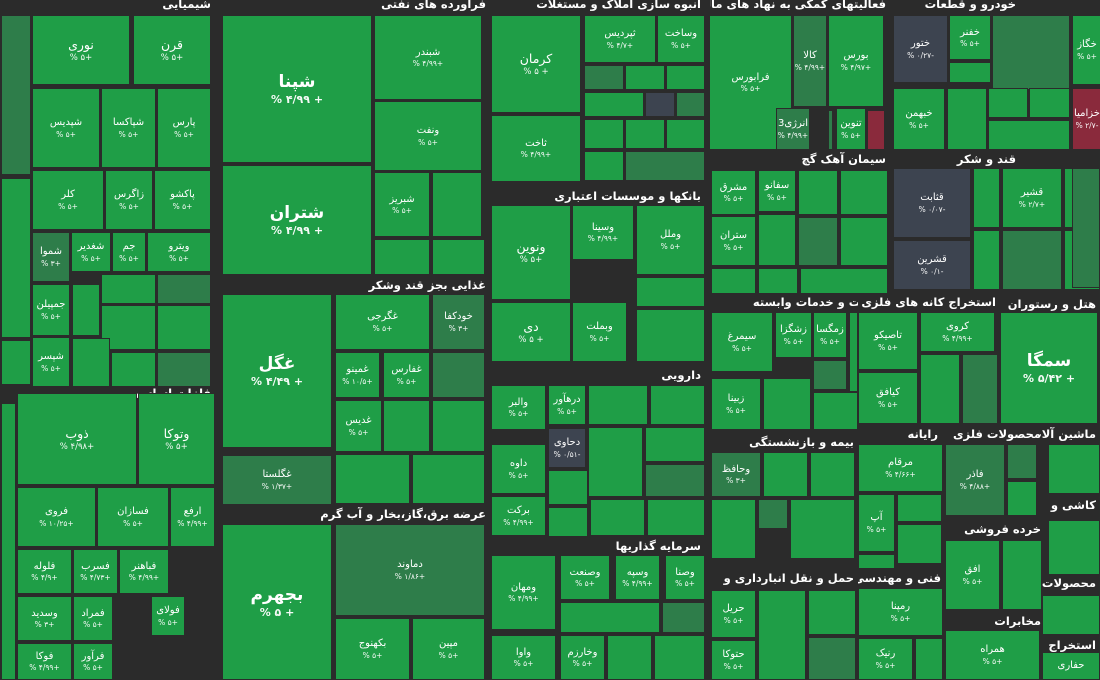  What do you see at coordinates (932, 203) in the screenshot?
I see `stock-tile: قثابت -۰/۰۷ %` at bounding box center [932, 203].